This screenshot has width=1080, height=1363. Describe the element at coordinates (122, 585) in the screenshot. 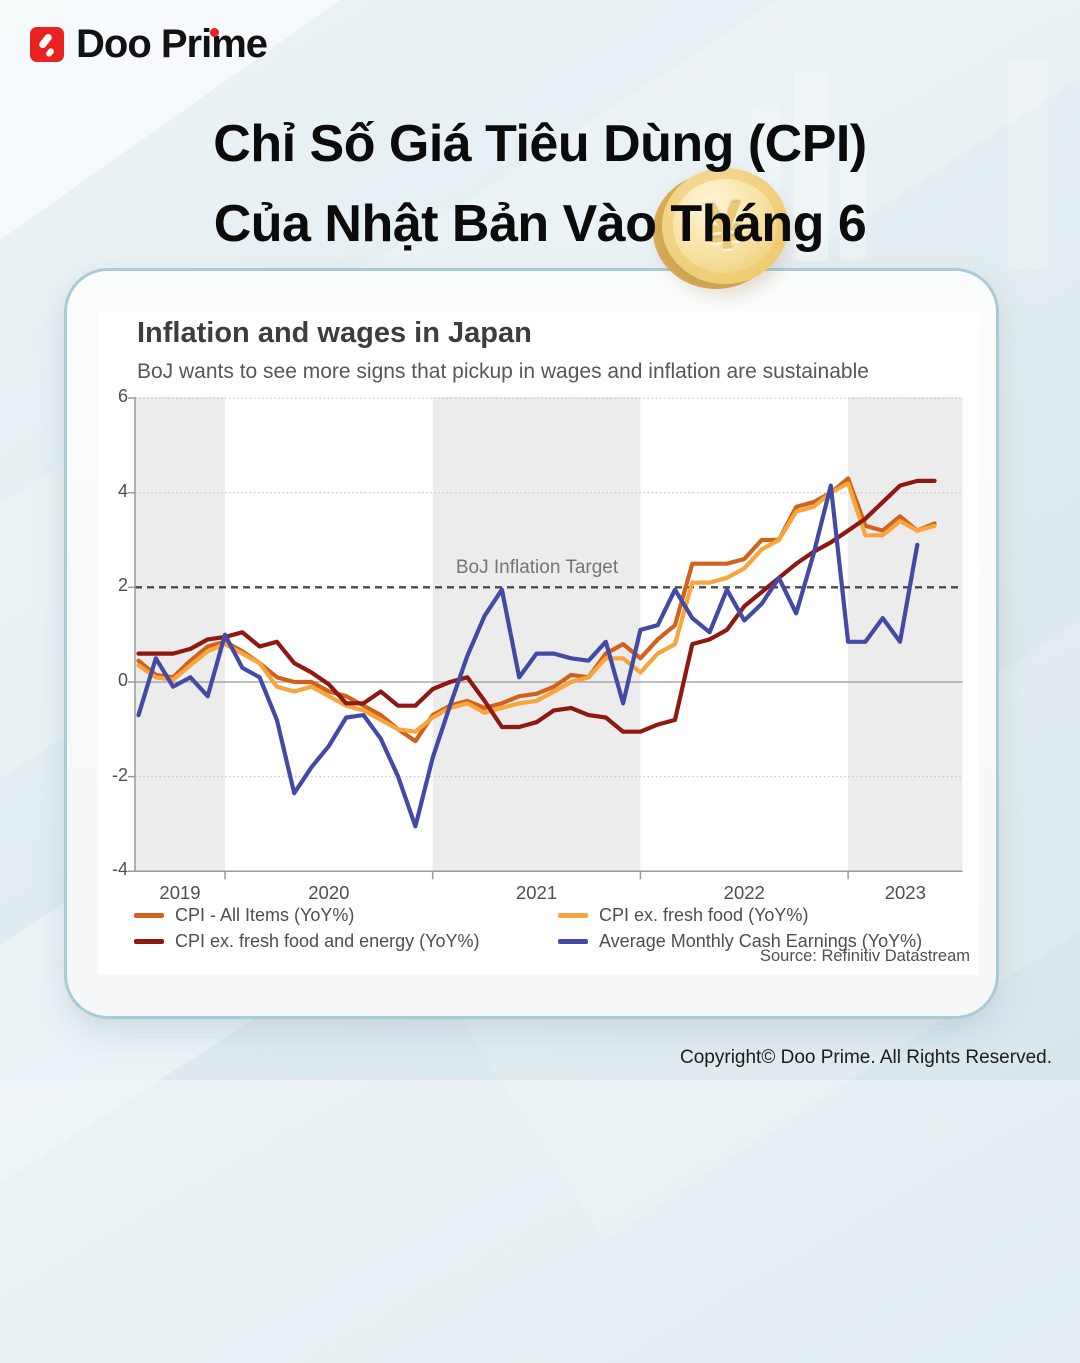

I see `y-axis-label-2: 2` at that location.